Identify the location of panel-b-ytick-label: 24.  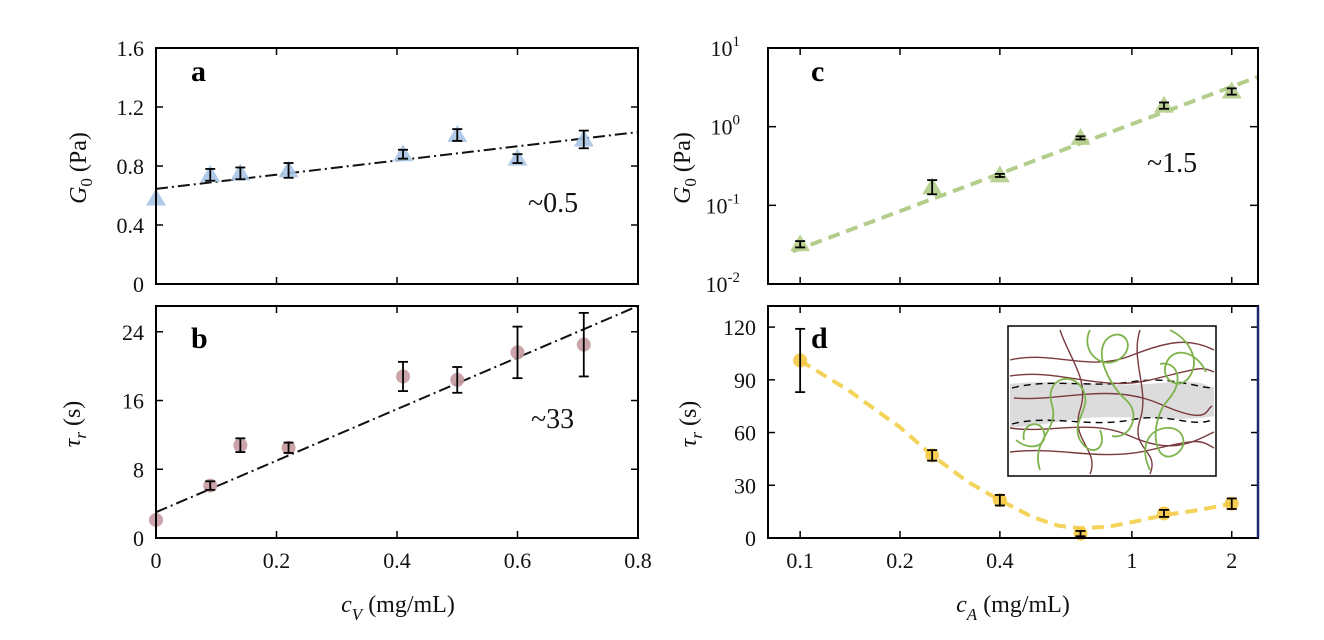
(133, 332).